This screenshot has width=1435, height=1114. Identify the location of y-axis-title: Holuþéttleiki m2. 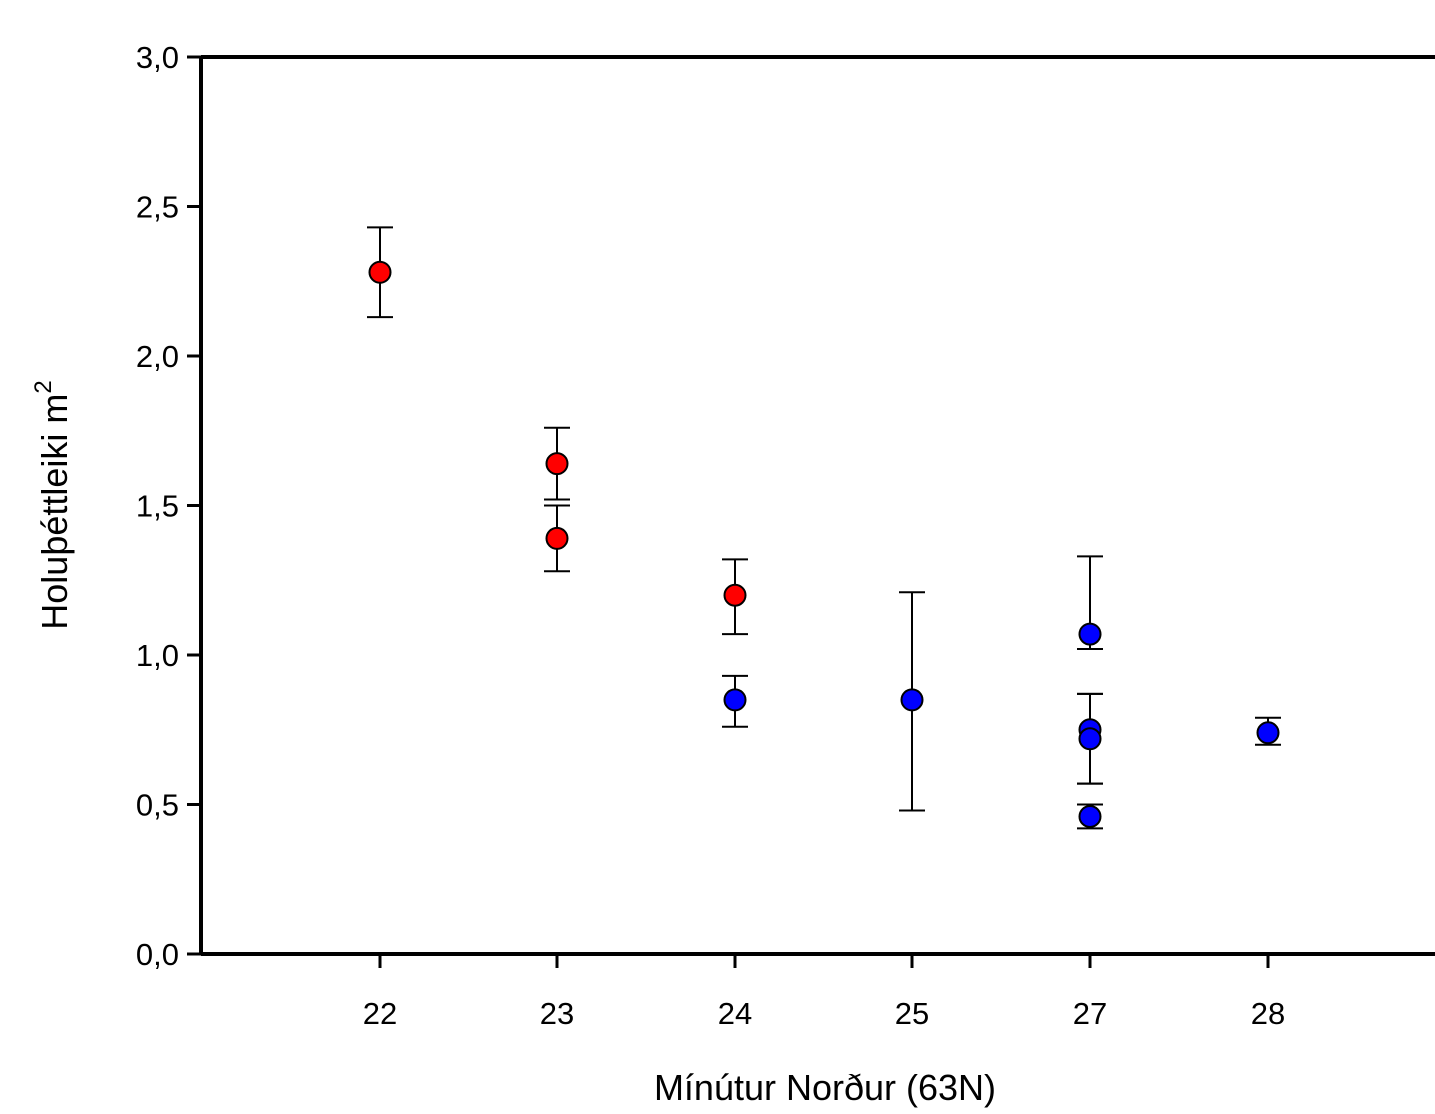
(52, 504).